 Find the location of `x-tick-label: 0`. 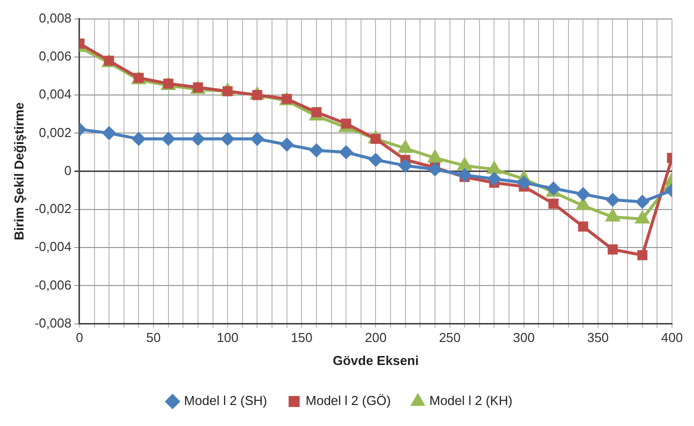

x-tick-label: 0 is located at coordinates (80, 338).